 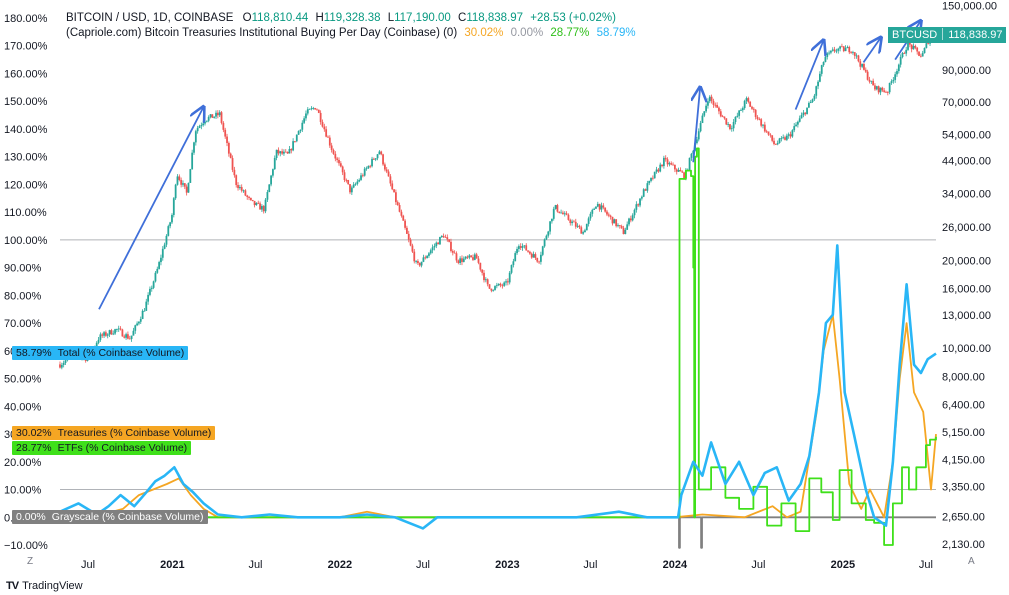 I want to click on left-tick-label: 70.00%, so click(x=23, y=324).